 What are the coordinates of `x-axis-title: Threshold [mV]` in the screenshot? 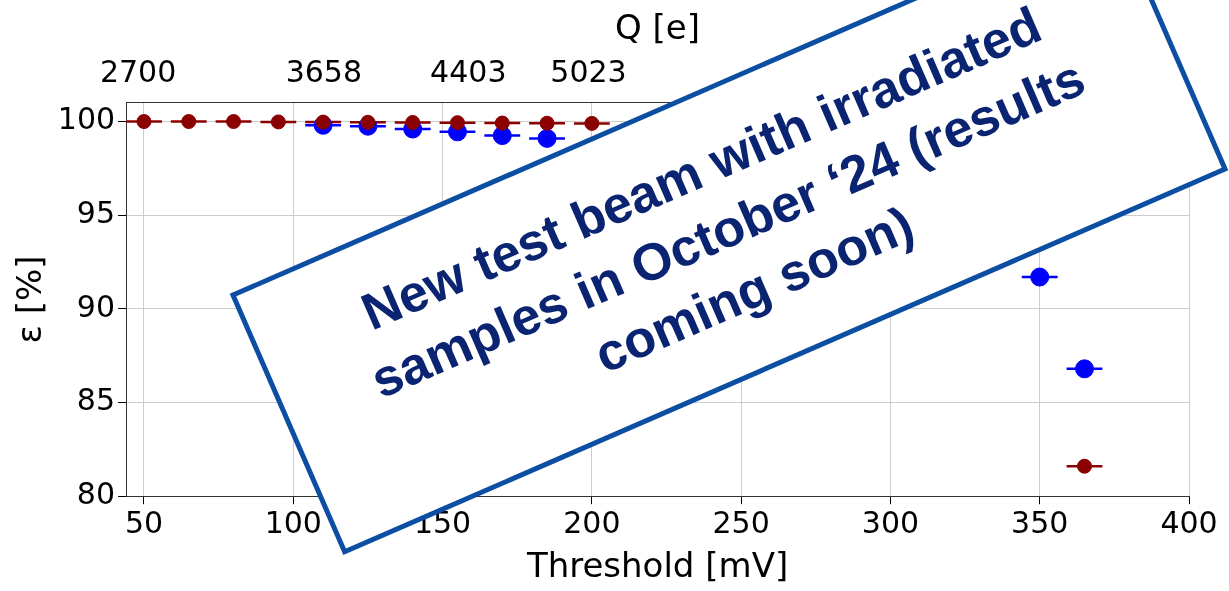 It's located at (657, 565).